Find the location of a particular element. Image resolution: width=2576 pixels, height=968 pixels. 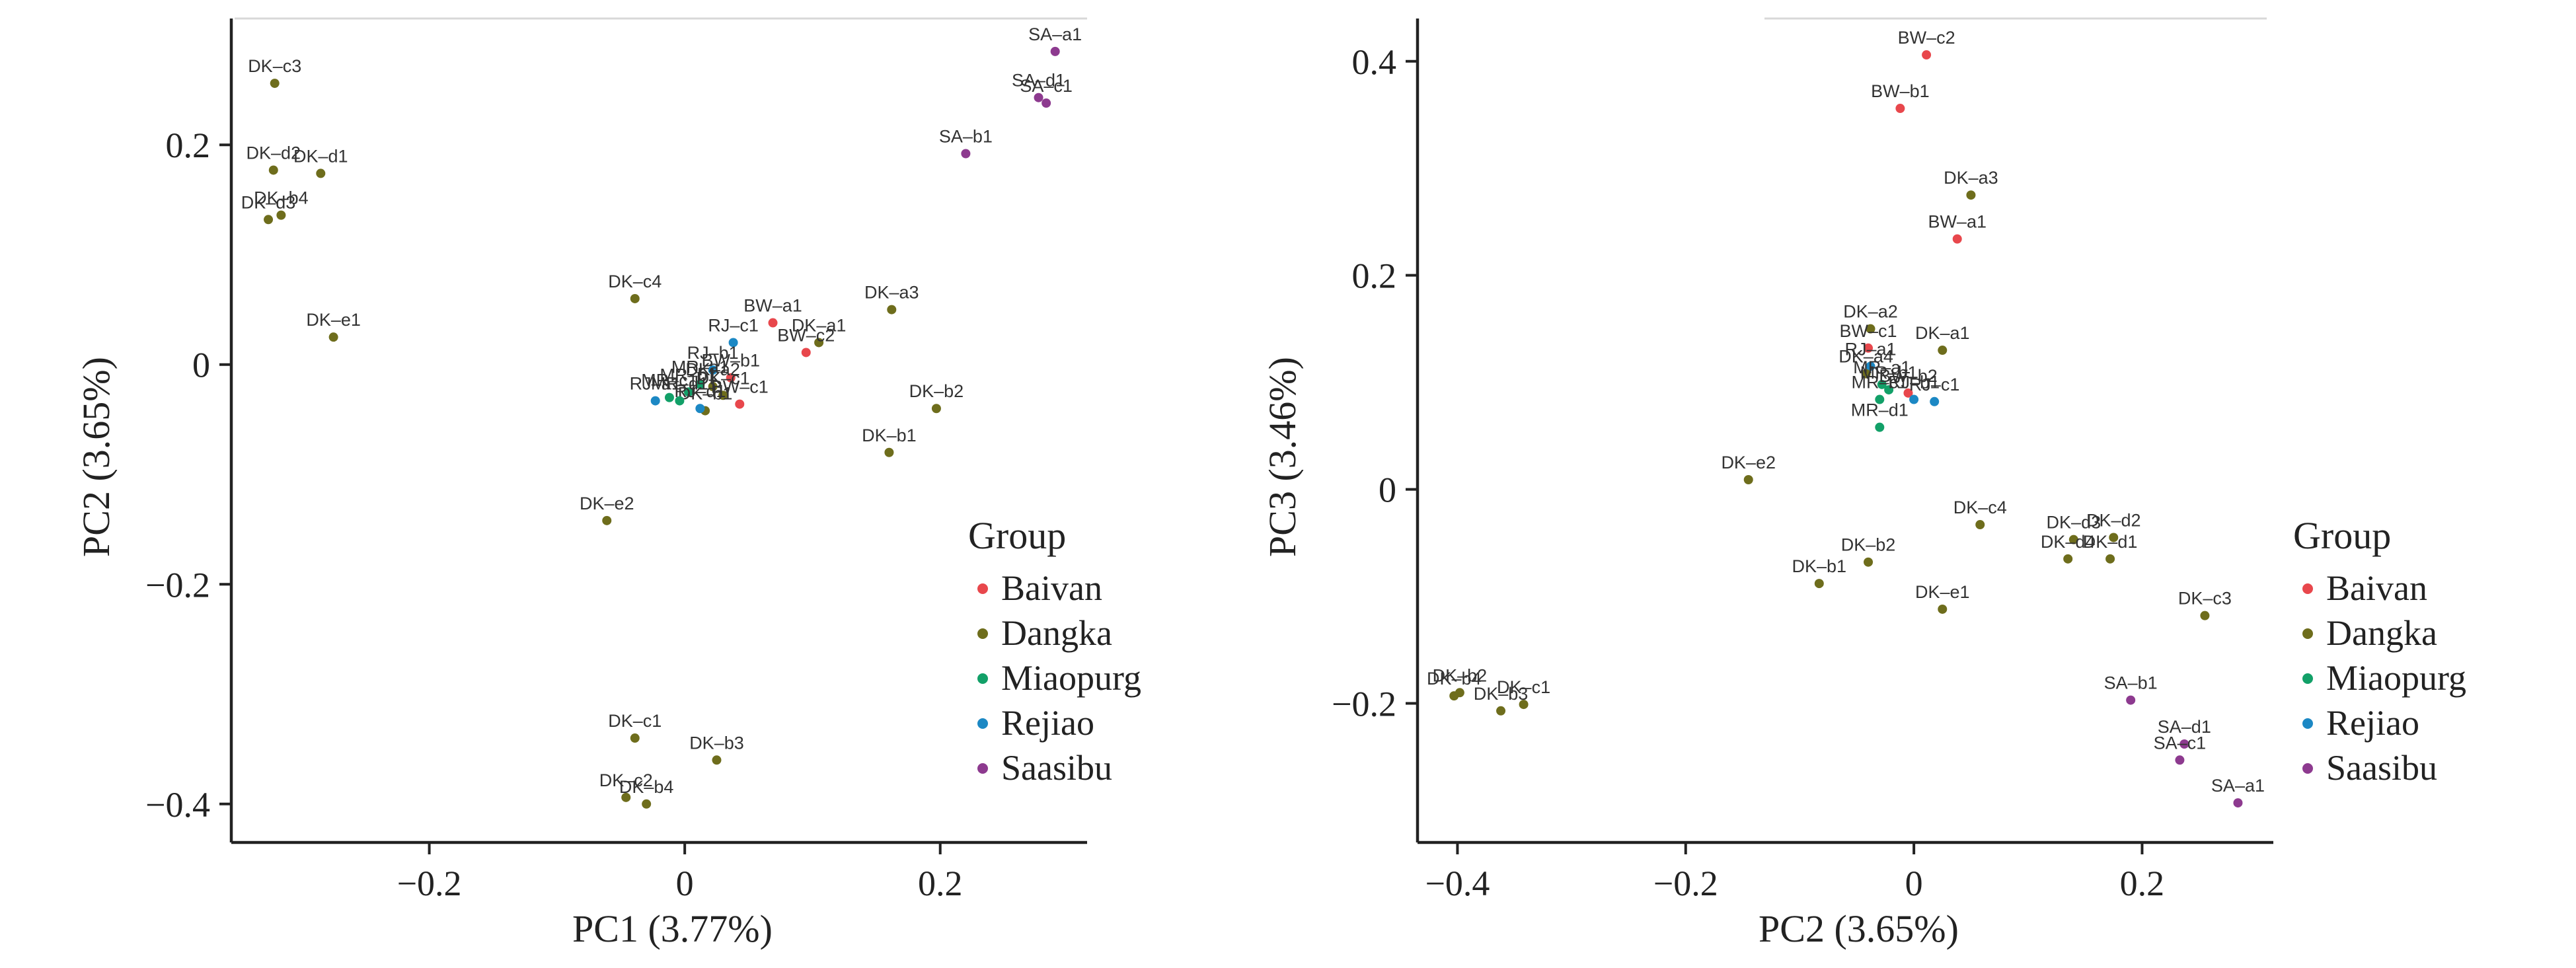

pc1-pc2-y-tick-label: 0.2 is located at coordinates (188, 145).